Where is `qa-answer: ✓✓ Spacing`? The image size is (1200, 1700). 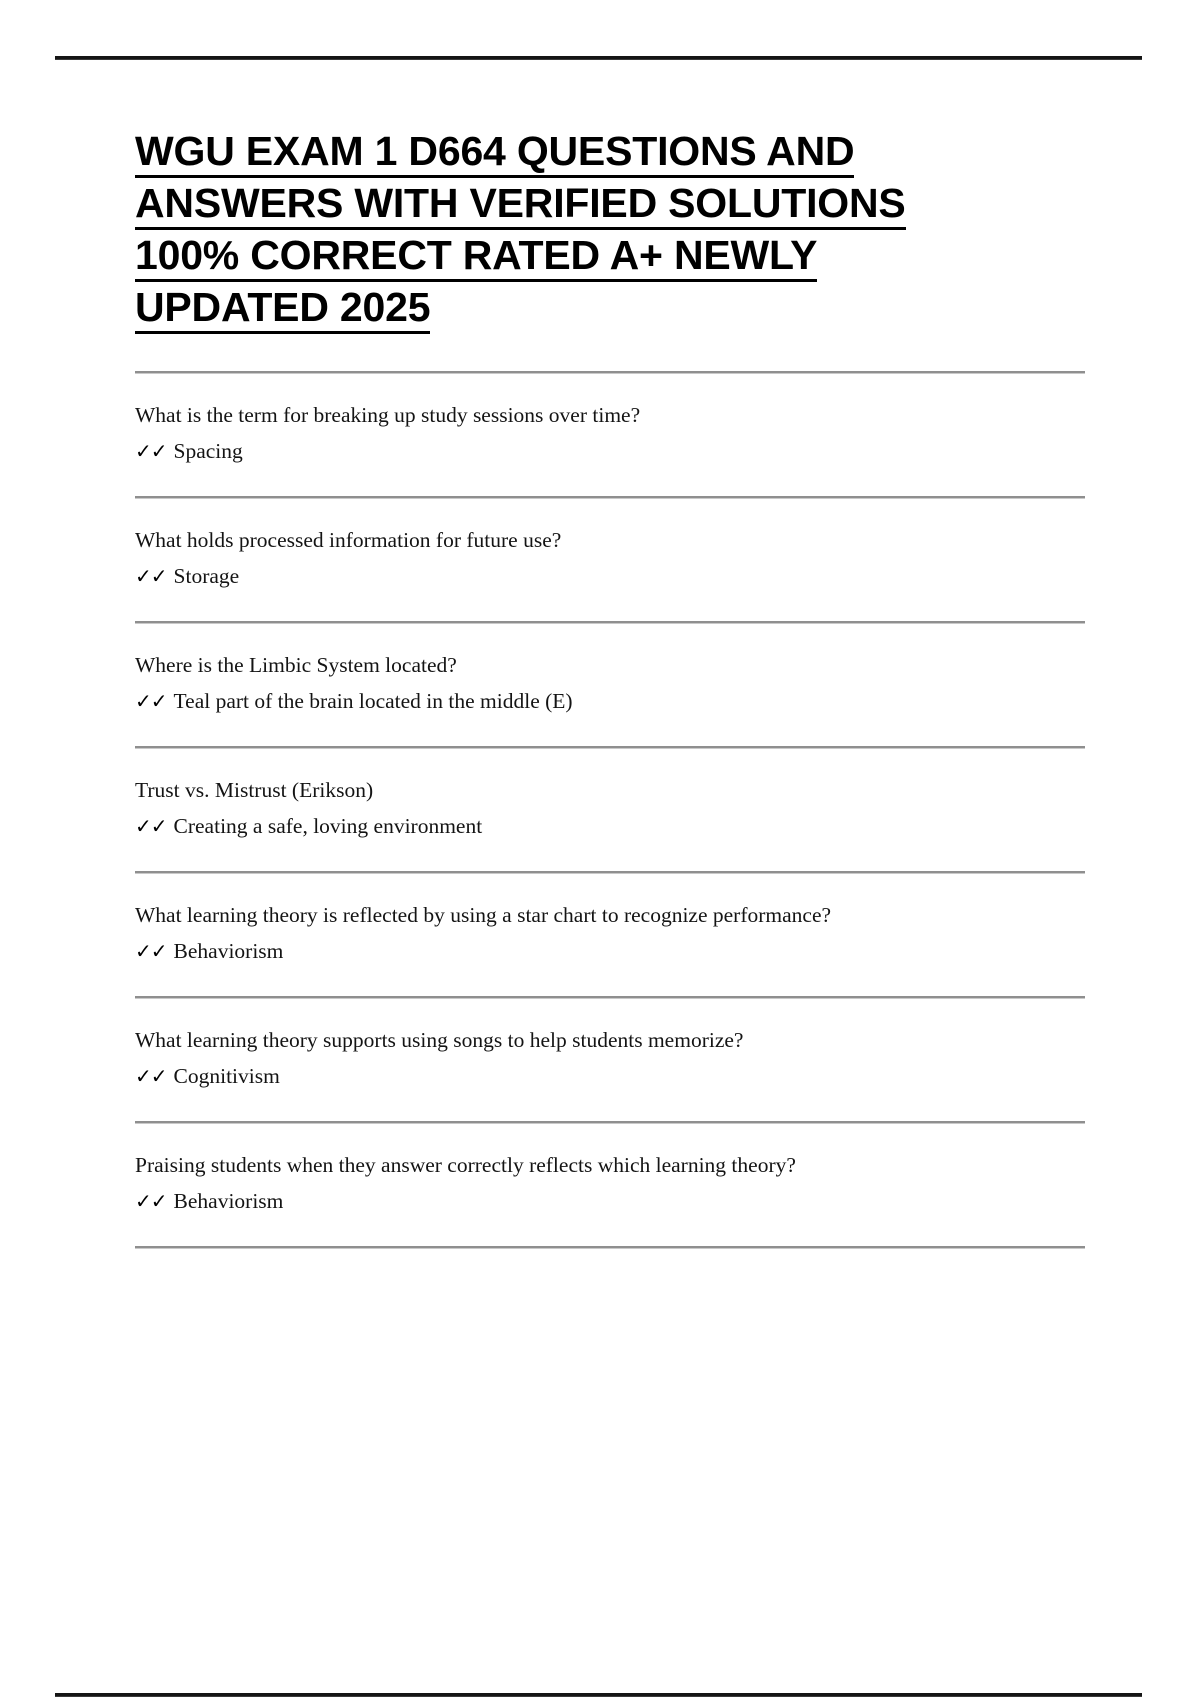
qa-answer: ✓✓ Spacing is located at coordinates (610, 451).